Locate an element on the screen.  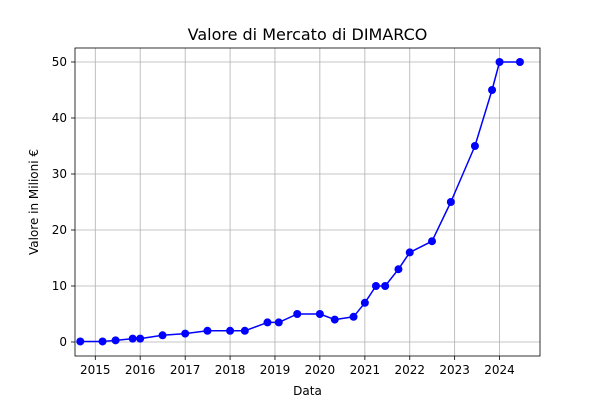
x-tick-label: 2019 is located at coordinates (275, 370).